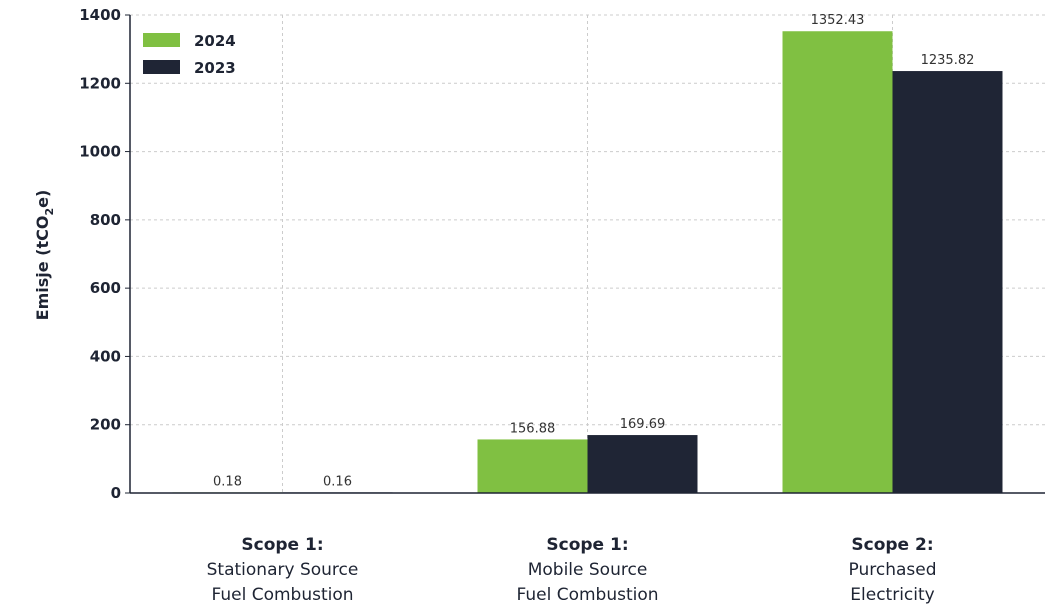 The height and width of the screenshot is (605, 1049). What do you see at coordinates (116, 493) in the screenshot?
I see `y-tick-label: 0` at bounding box center [116, 493].